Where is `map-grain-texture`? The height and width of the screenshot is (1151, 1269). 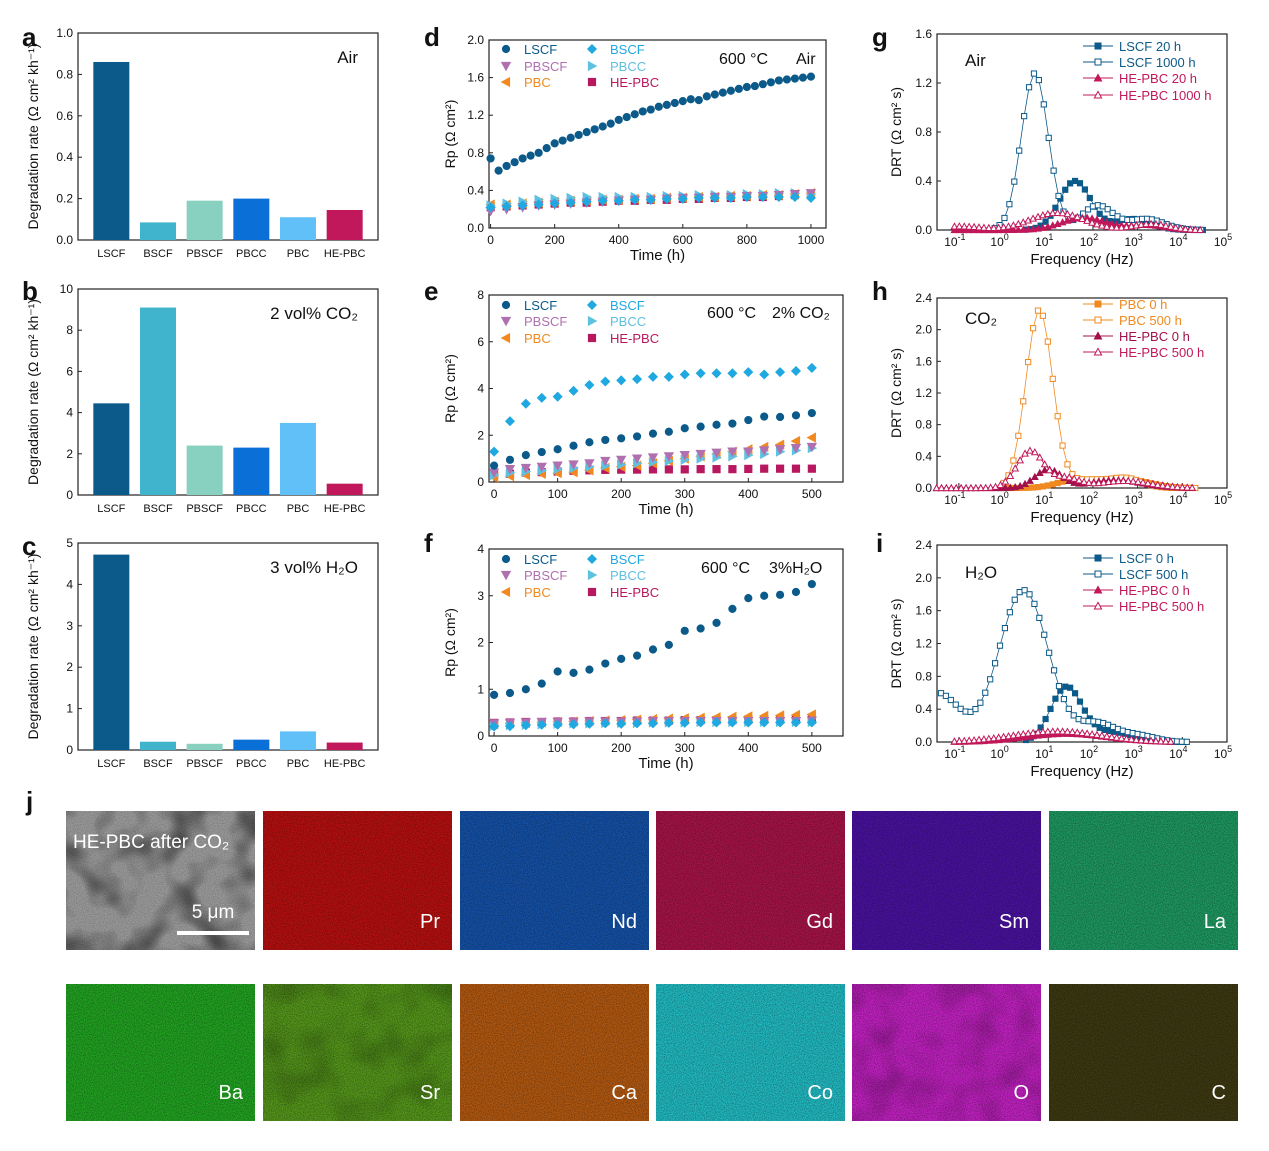 map-grain-texture is located at coordinates (946, 1052).